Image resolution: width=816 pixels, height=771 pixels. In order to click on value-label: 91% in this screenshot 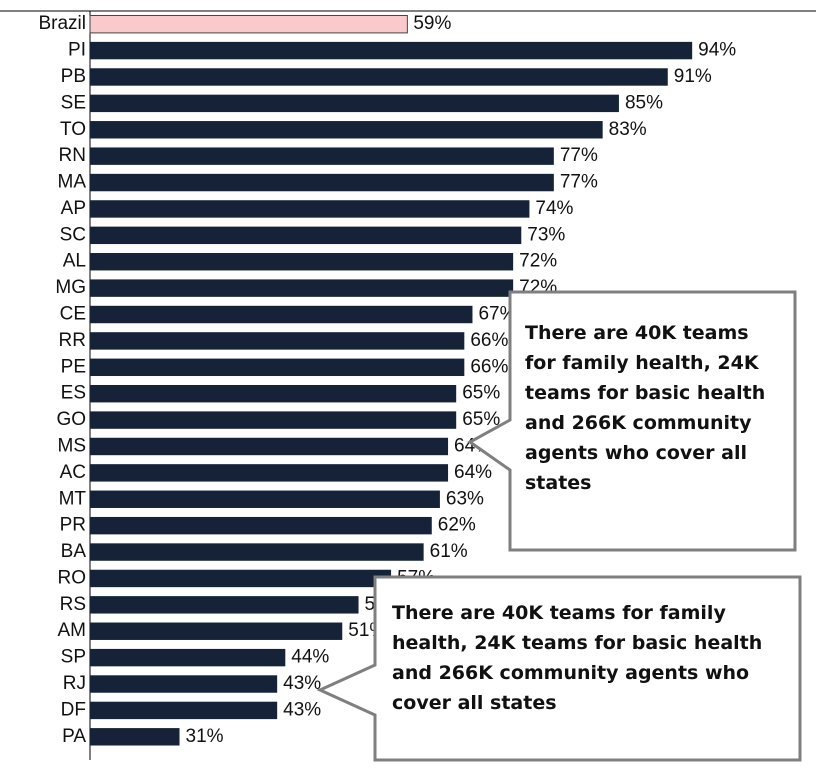, I will do `click(693, 76)`.